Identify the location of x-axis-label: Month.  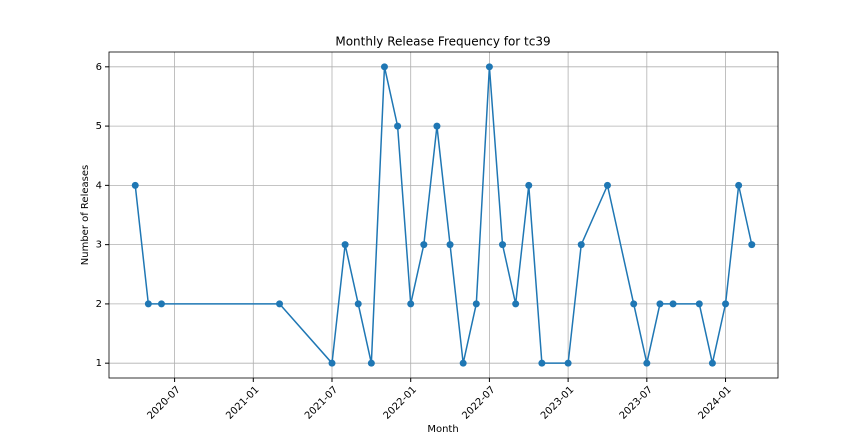
(442, 428).